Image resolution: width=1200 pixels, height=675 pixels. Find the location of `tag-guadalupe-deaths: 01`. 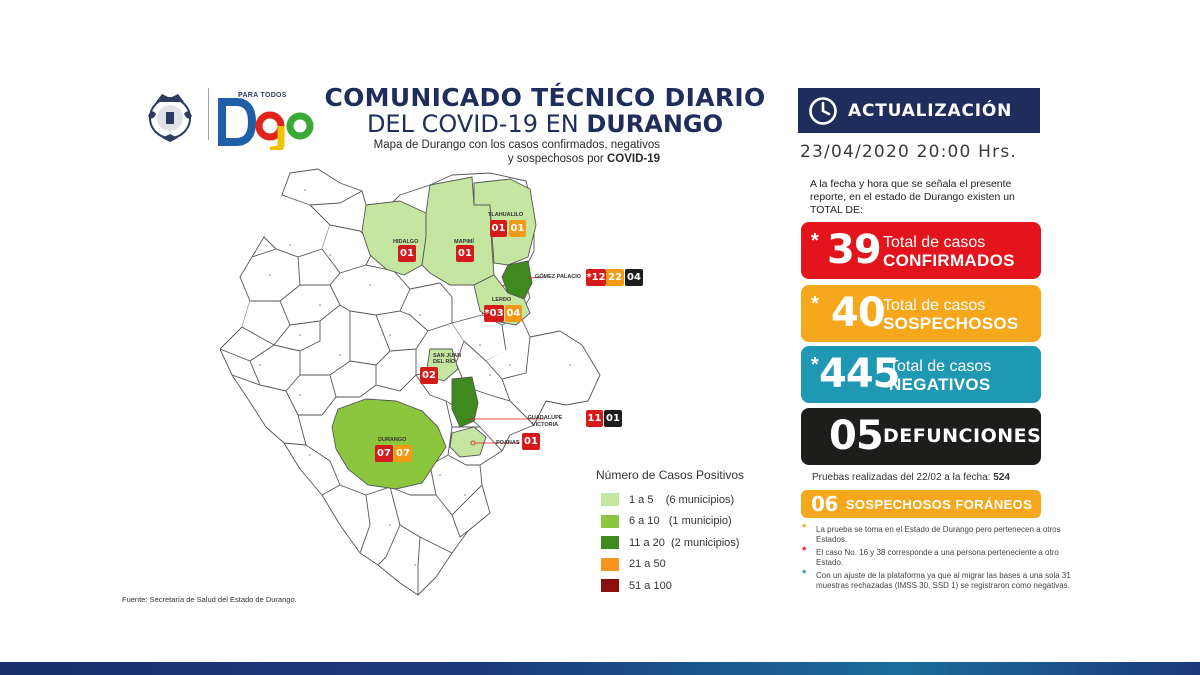

tag-guadalupe-deaths: 01 is located at coordinates (613, 418).